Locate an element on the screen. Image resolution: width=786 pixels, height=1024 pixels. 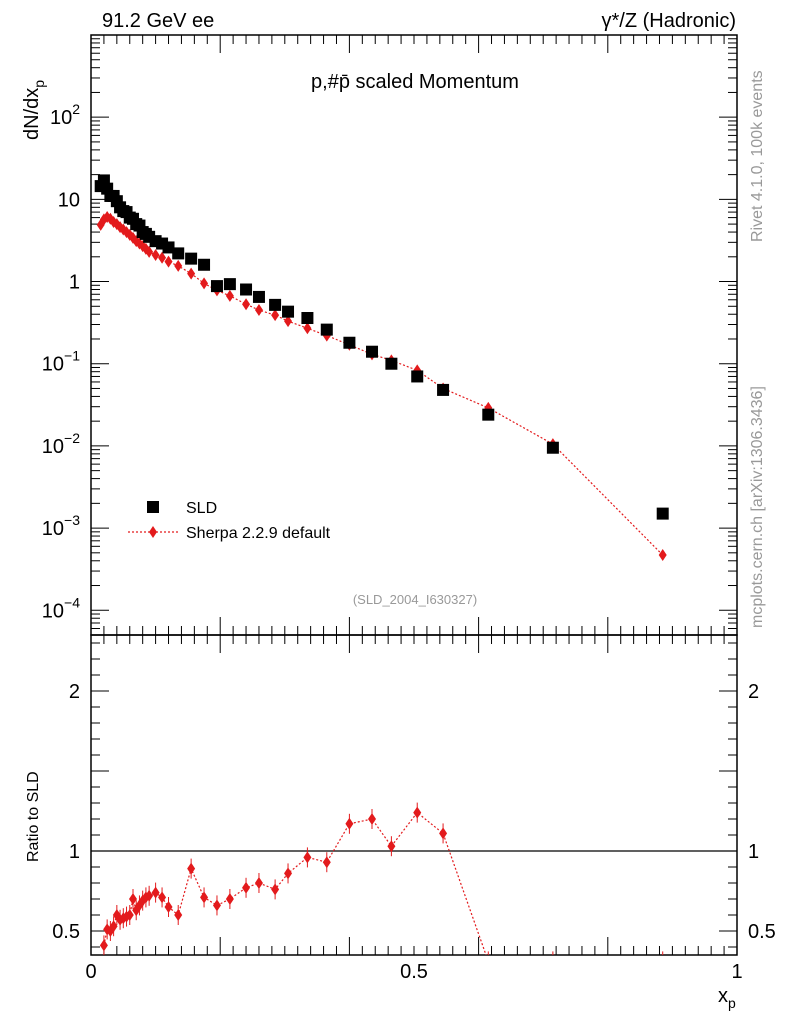
main-y-tick-label-base: 1 is located at coordinates (74, 283).